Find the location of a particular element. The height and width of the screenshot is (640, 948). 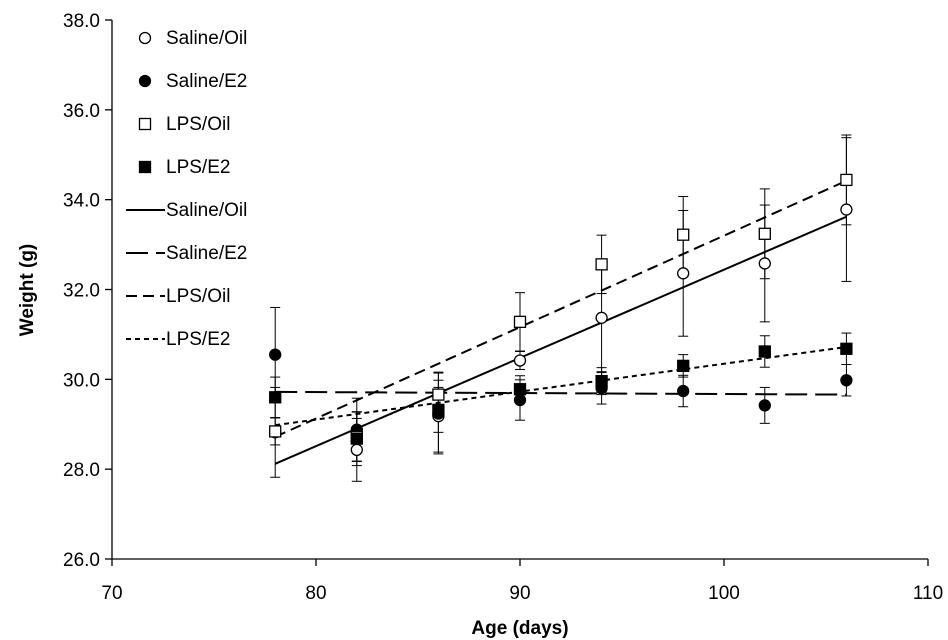

legend-marker-saline-oil is located at coordinates (145, 38).